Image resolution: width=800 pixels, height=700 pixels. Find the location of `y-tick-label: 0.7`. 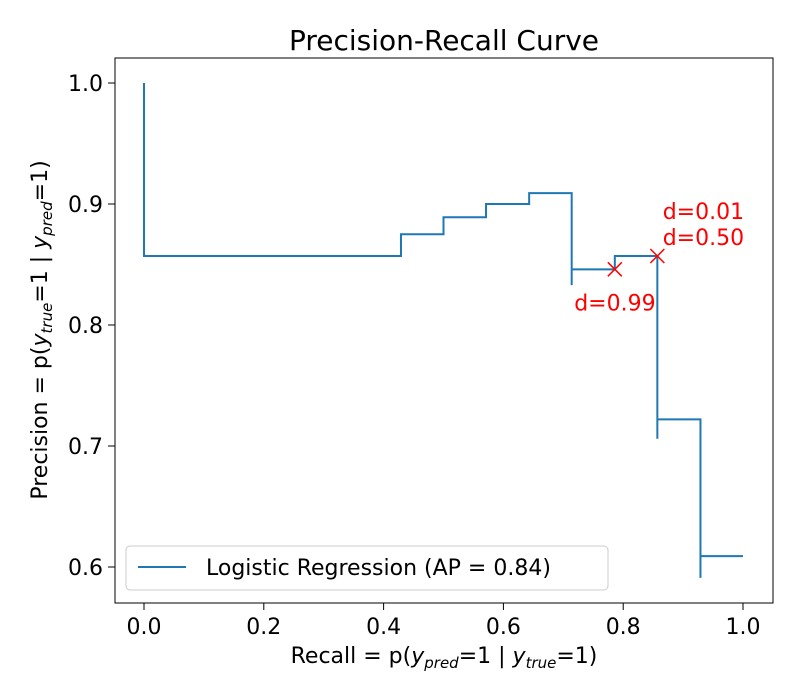

y-tick-label: 0.7 is located at coordinates (85, 447).